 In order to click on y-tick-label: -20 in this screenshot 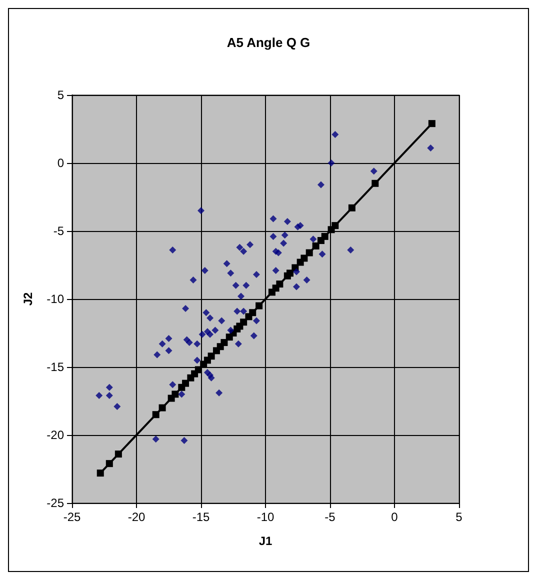, I will do `click(55, 435)`.